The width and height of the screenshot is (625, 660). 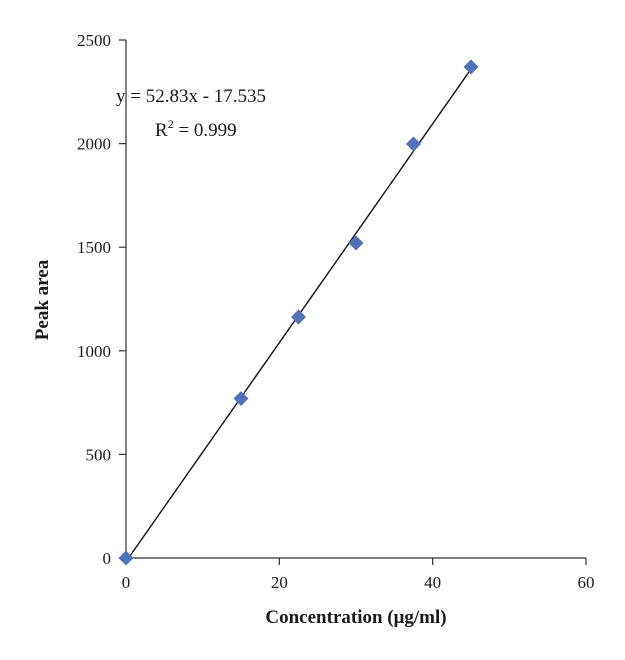 I want to click on y-tick-label: 2000, so click(x=94, y=144).